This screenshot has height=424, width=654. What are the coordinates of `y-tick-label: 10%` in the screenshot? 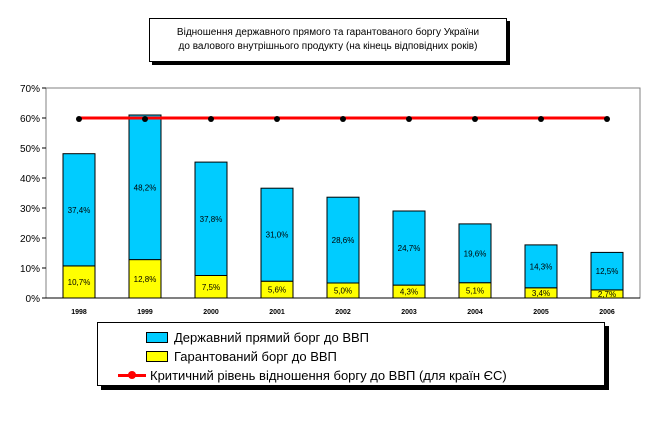 It's located at (30, 269).